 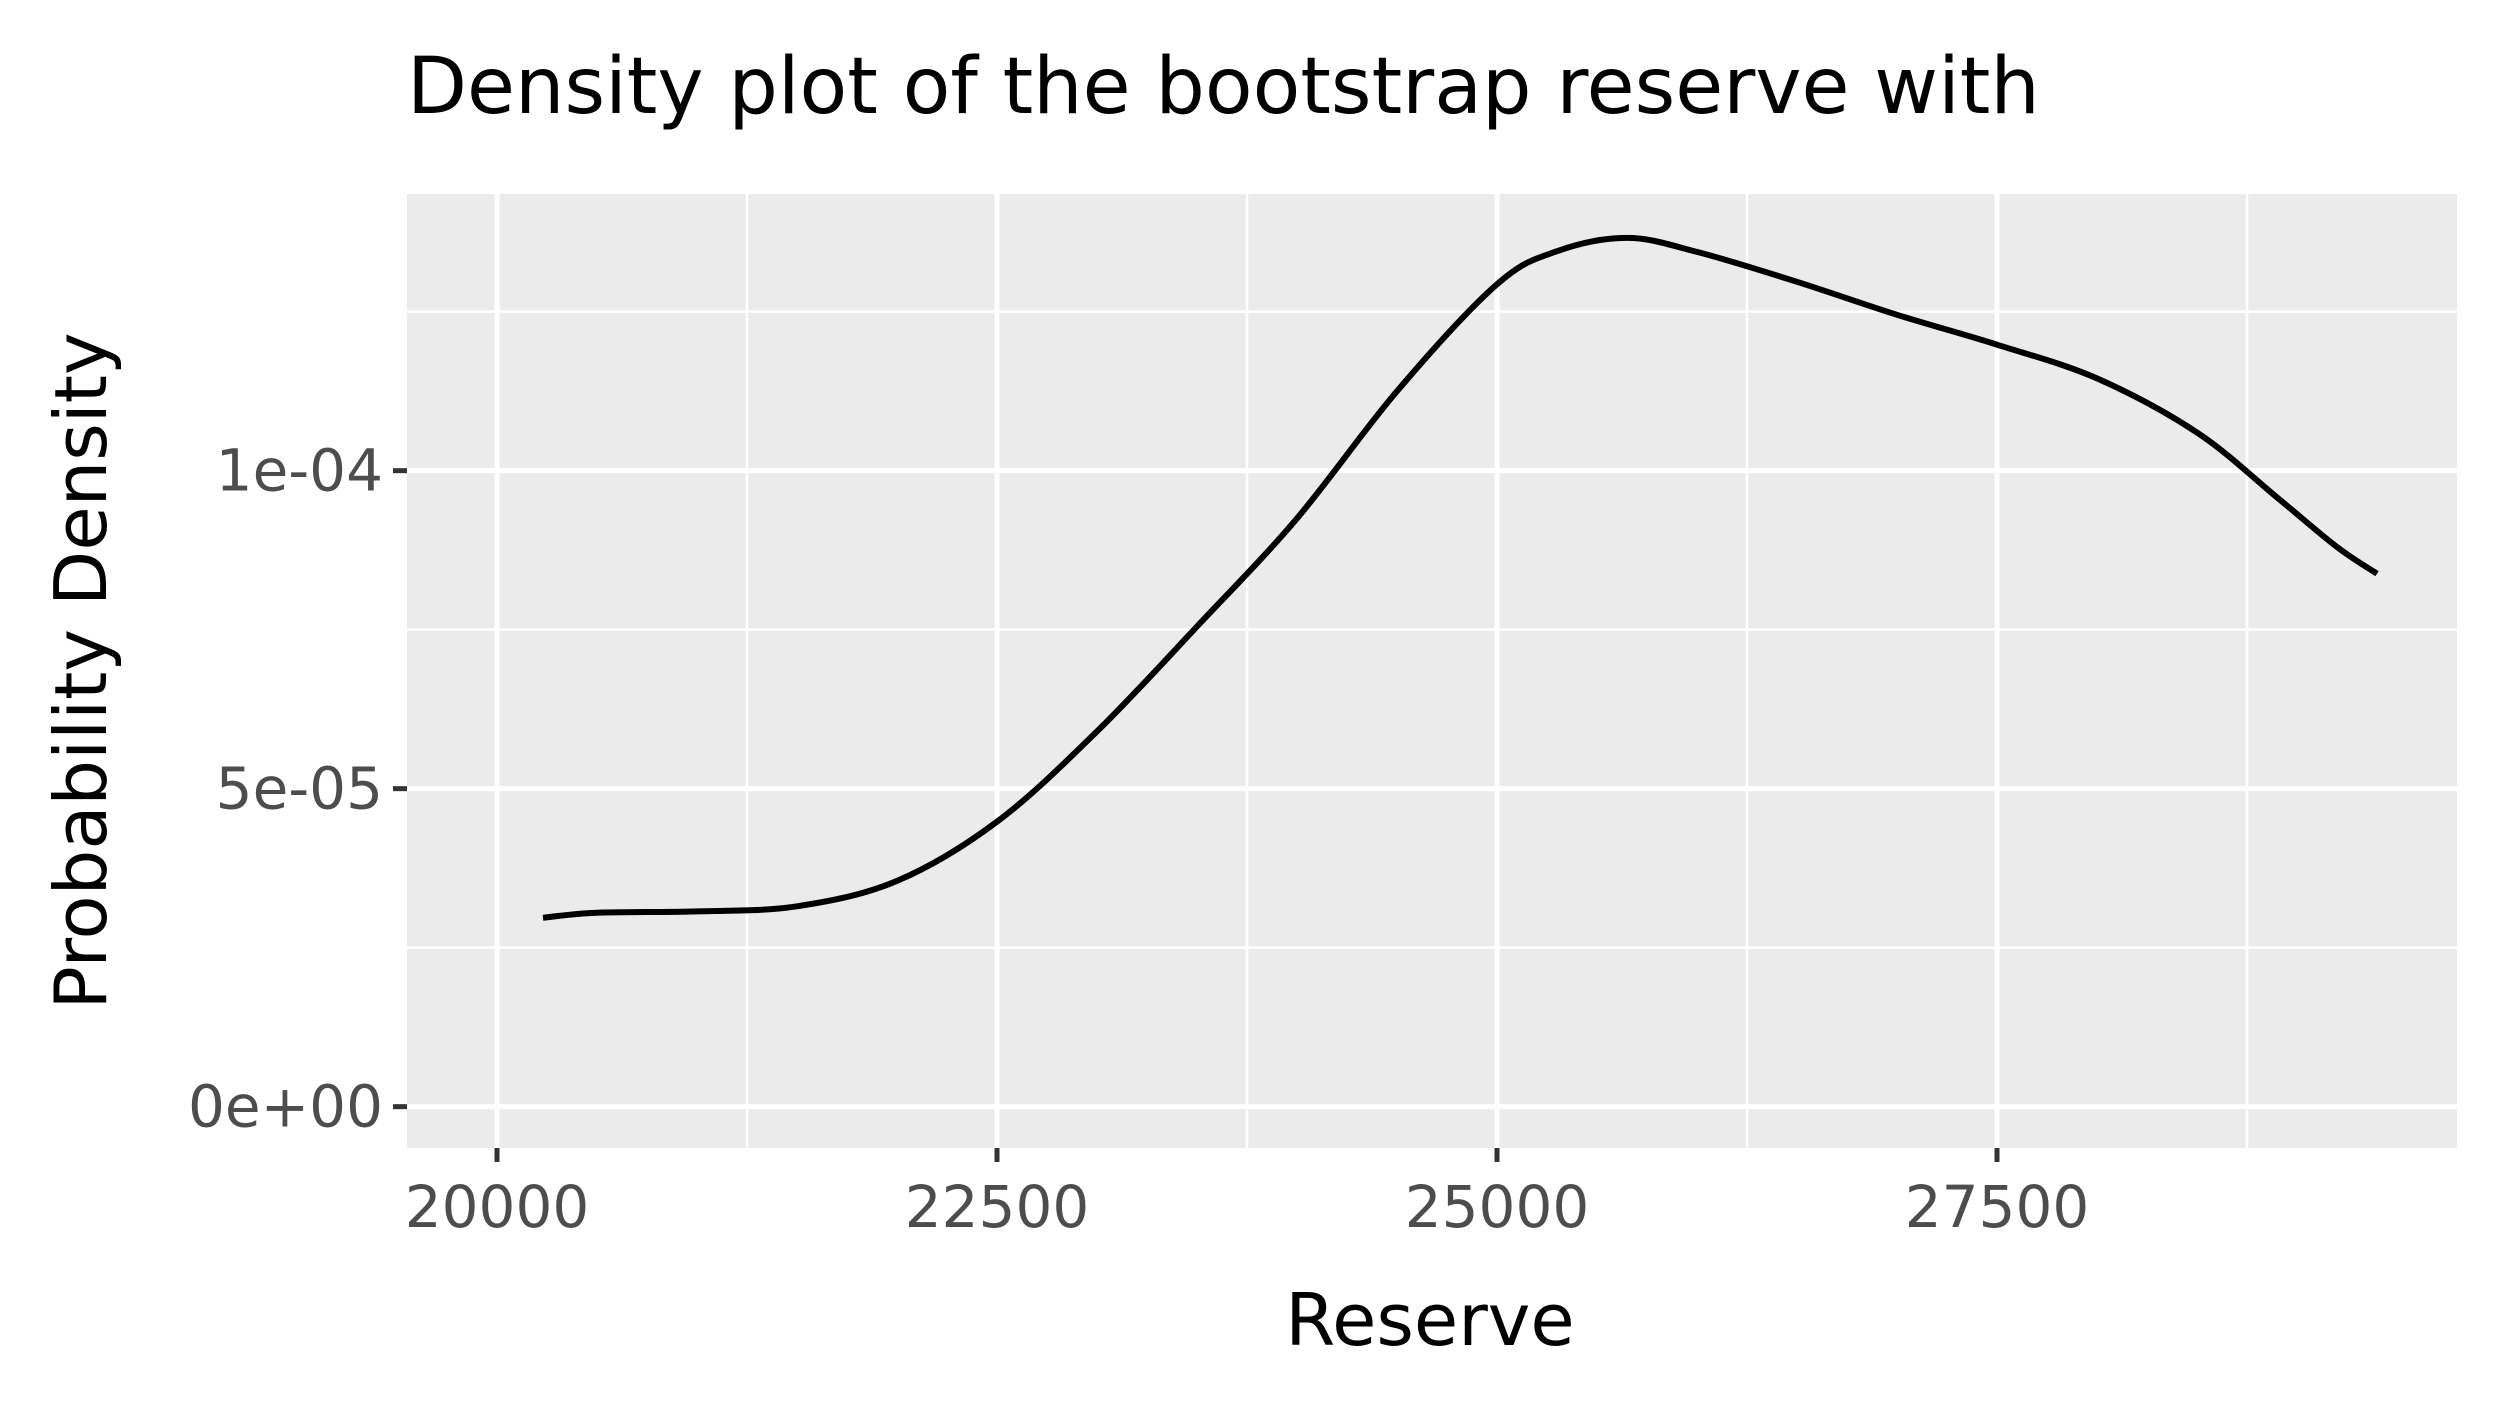 I want to click on y-tick-label: 0e+00, so click(x=285, y=1107).